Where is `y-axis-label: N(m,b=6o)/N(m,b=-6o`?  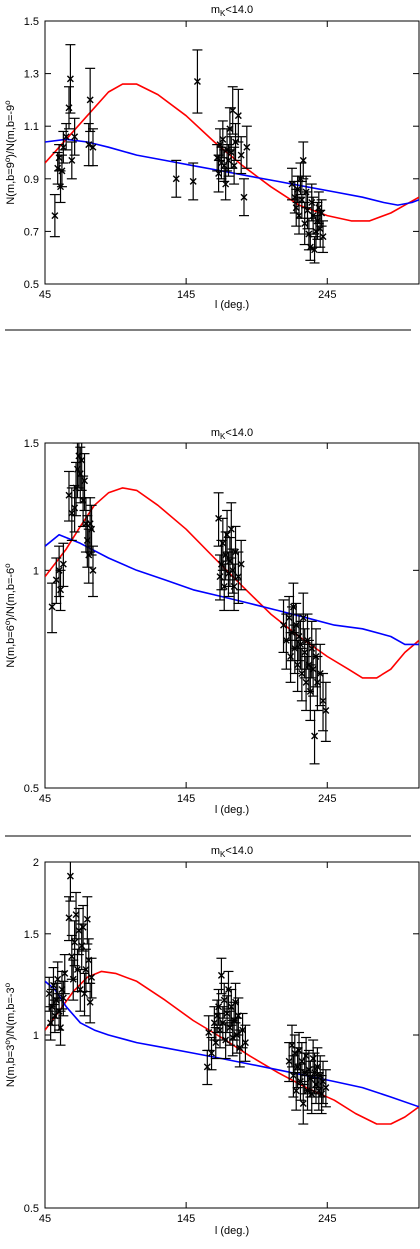 y-axis-label: N(m,b=6o)/N(m,b=-6o is located at coordinates (10, 615).